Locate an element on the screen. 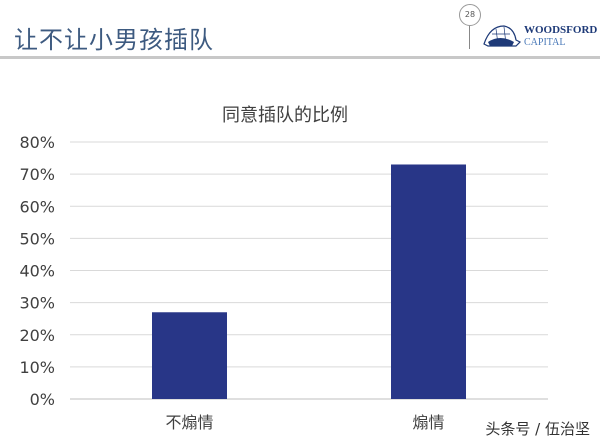 The image size is (600, 442). logo-text-line1: WOODSFORD is located at coordinates (561, 30).